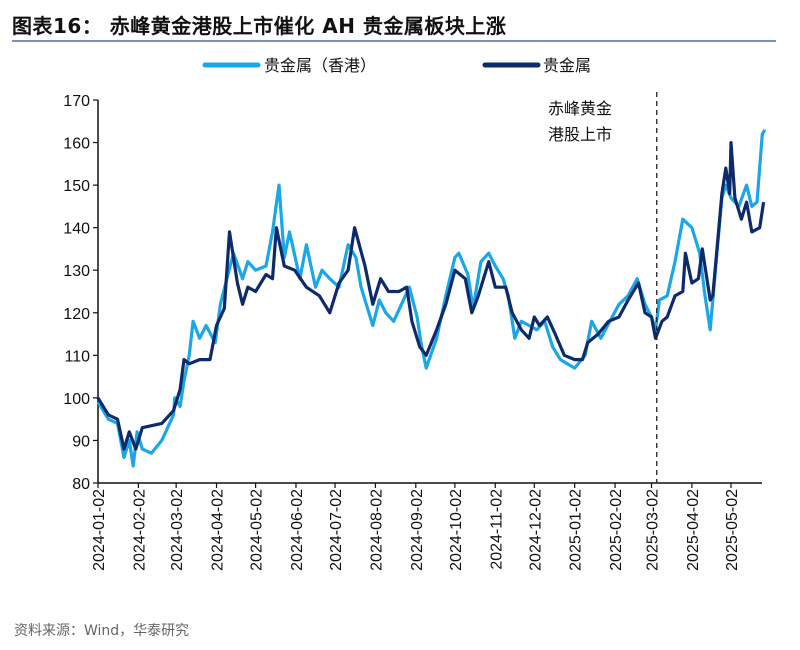 The width and height of the screenshot is (800, 650). What do you see at coordinates (76, 314) in the screenshot?
I see `y-tick-label: 120` at bounding box center [76, 314].